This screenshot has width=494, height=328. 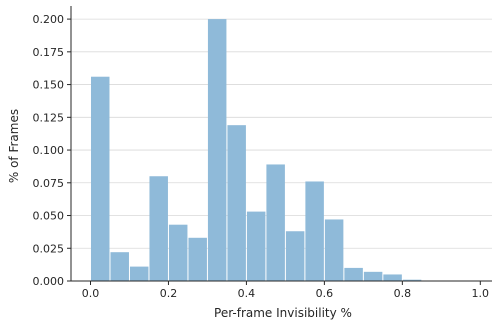 I want to click on x-tick-label: 0.2, so click(x=169, y=293).